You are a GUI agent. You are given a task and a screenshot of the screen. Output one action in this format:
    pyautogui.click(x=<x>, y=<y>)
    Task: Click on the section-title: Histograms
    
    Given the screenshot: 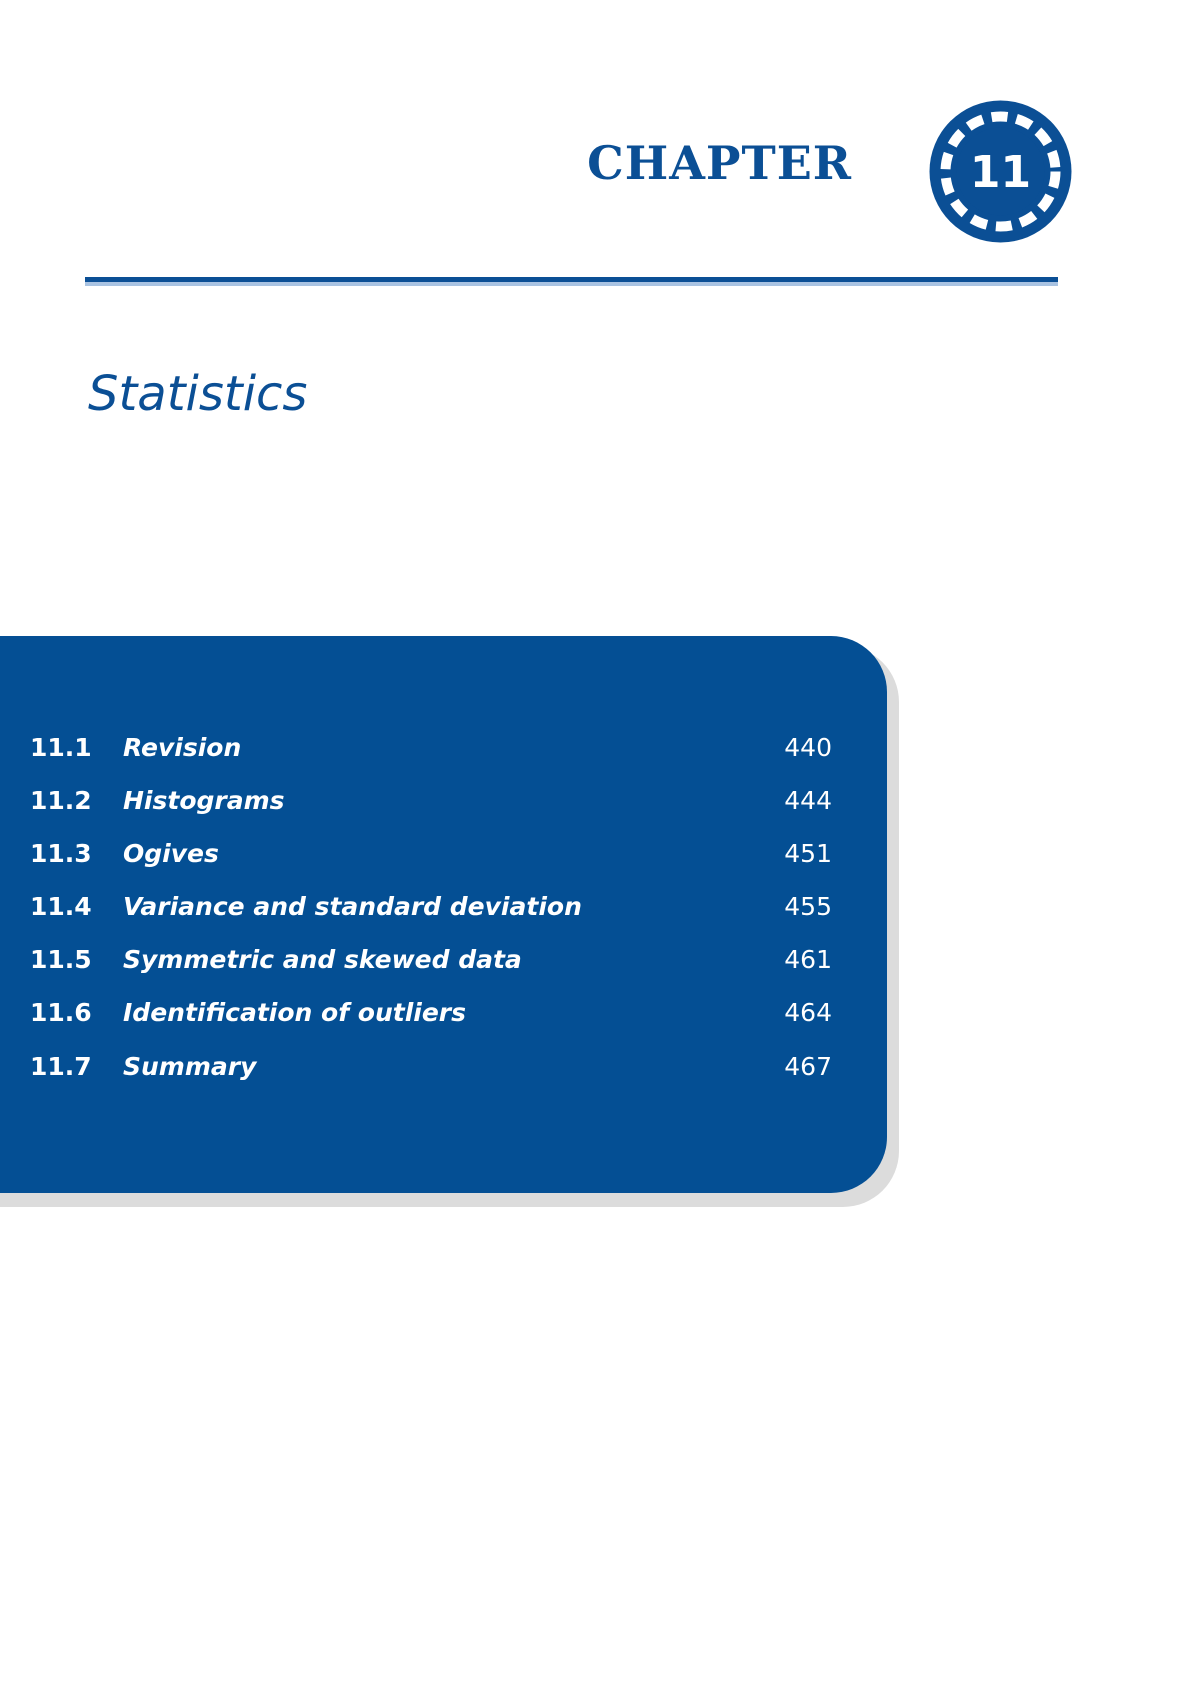 What is the action you would take?
    pyautogui.click(x=204, y=800)
    